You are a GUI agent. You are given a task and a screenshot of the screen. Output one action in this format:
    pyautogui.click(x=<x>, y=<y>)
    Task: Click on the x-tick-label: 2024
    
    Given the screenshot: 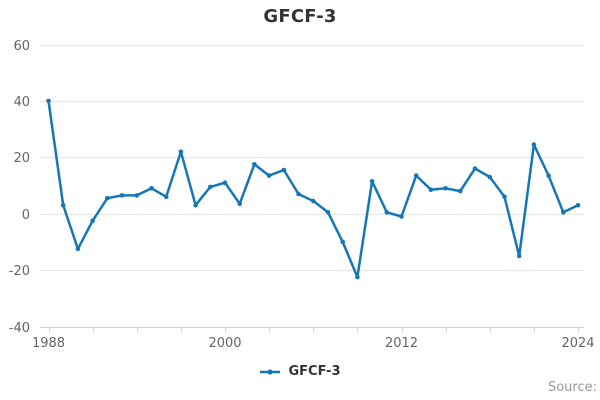 What is the action you would take?
    pyautogui.click(x=577, y=343)
    